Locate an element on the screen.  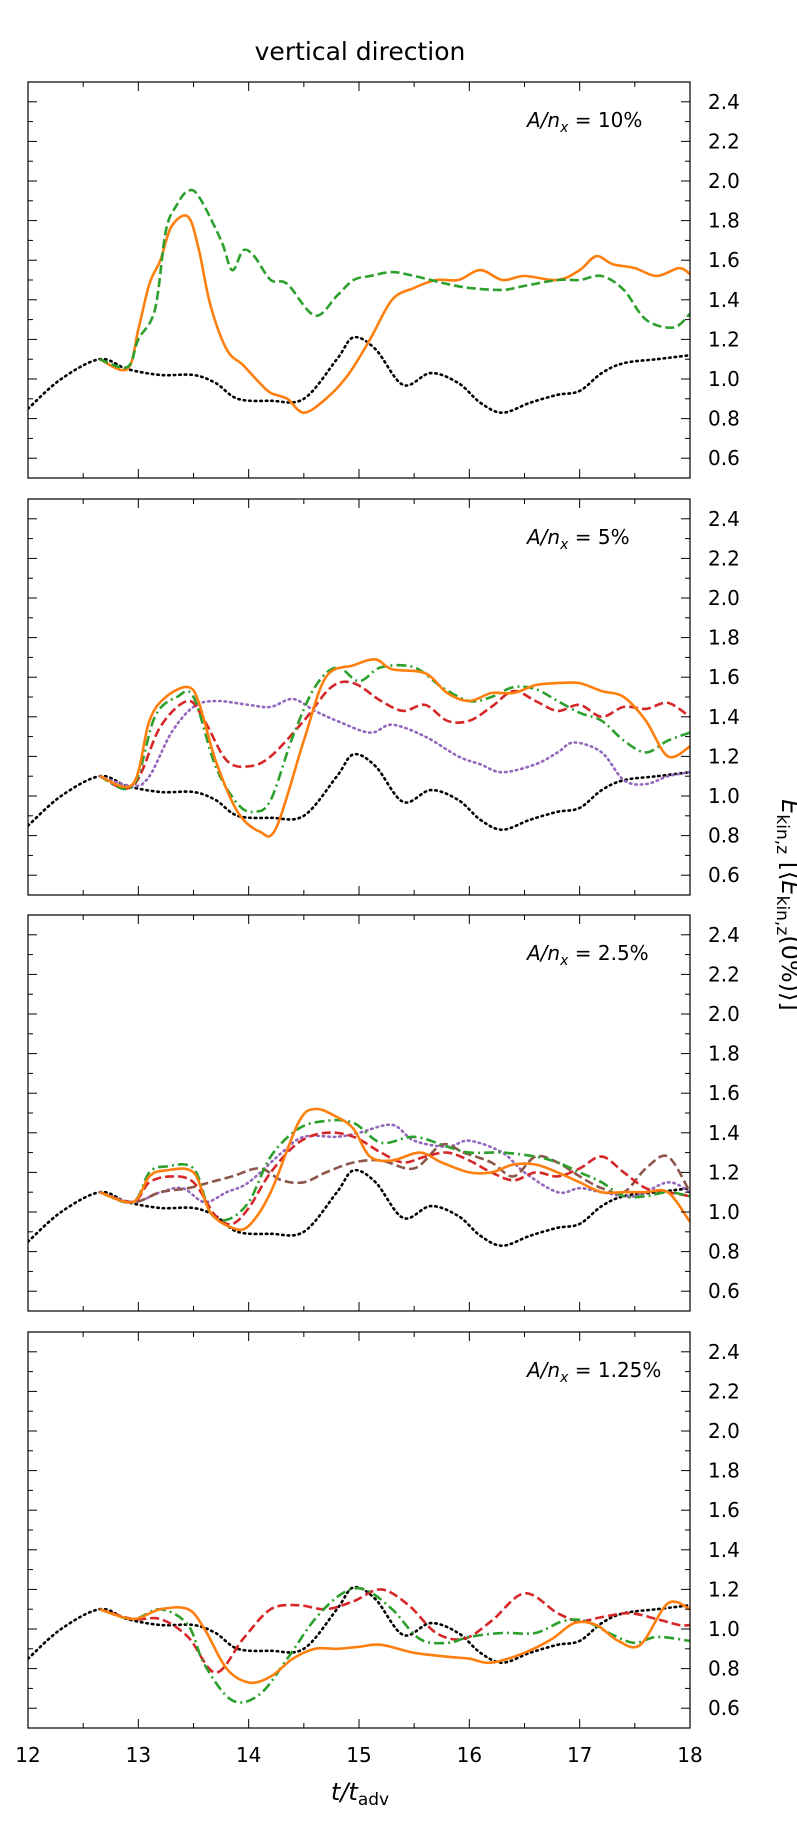
x-tick-label: 18 is located at coordinates (689, 1755).